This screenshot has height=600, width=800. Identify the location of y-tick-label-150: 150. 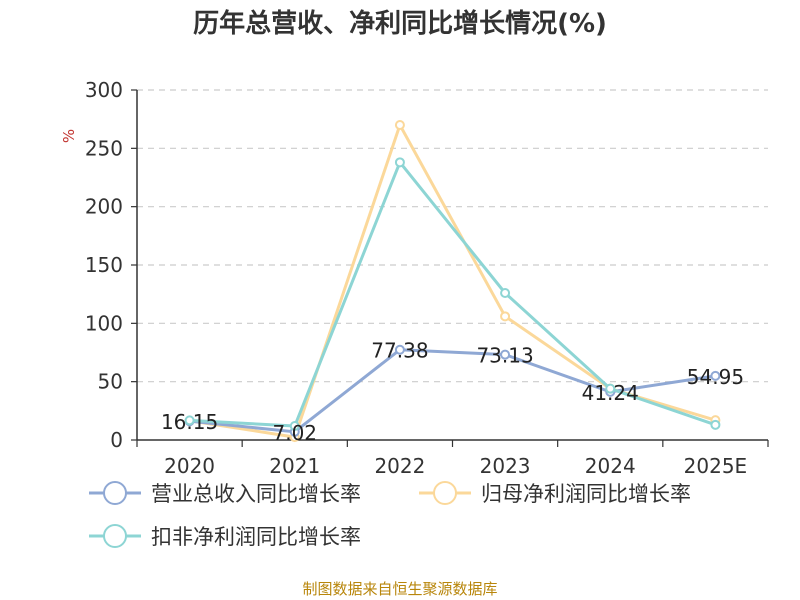
(104, 265).